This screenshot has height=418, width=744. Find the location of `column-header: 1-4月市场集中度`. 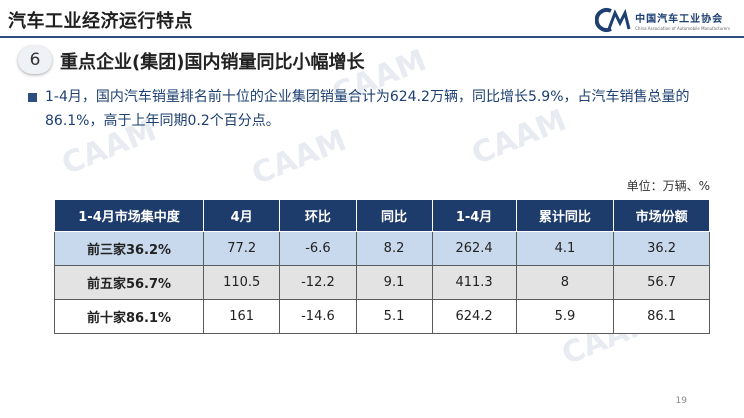

column-header: 1-4月市场集中度 is located at coordinates (129, 215).